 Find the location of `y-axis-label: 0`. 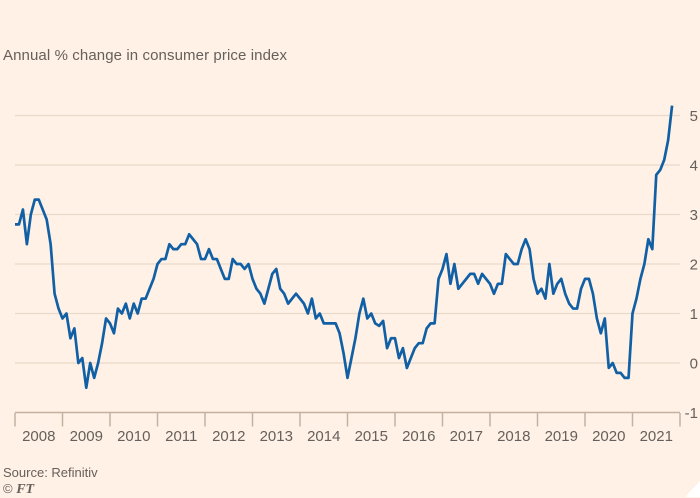

y-axis-label: 0 is located at coordinates (694, 364).